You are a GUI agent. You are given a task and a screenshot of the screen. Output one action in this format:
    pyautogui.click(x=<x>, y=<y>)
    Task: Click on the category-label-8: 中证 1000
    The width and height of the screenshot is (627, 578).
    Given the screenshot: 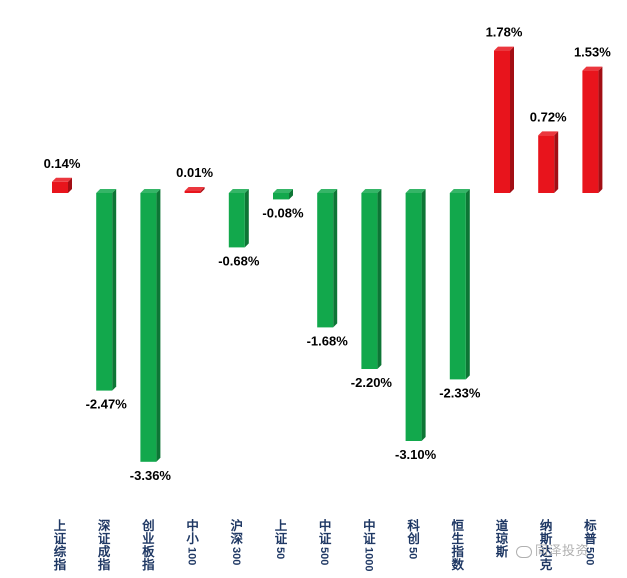 What is the action you would take?
    pyautogui.click(x=369, y=545)
    